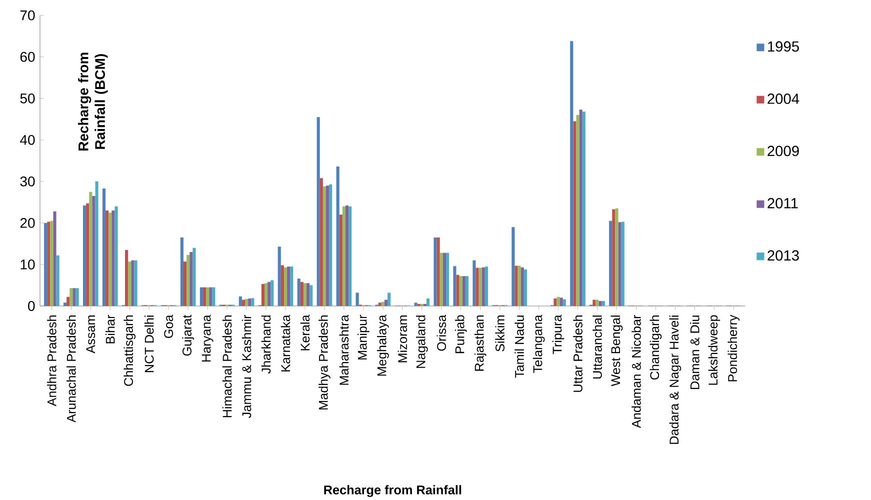 Image resolution: width=871 pixels, height=500 pixels. What do you see at coordinates (188, 335) in the screenshot?
I see `x-tick-label: Gujarat` at bounding box center [188, 335].